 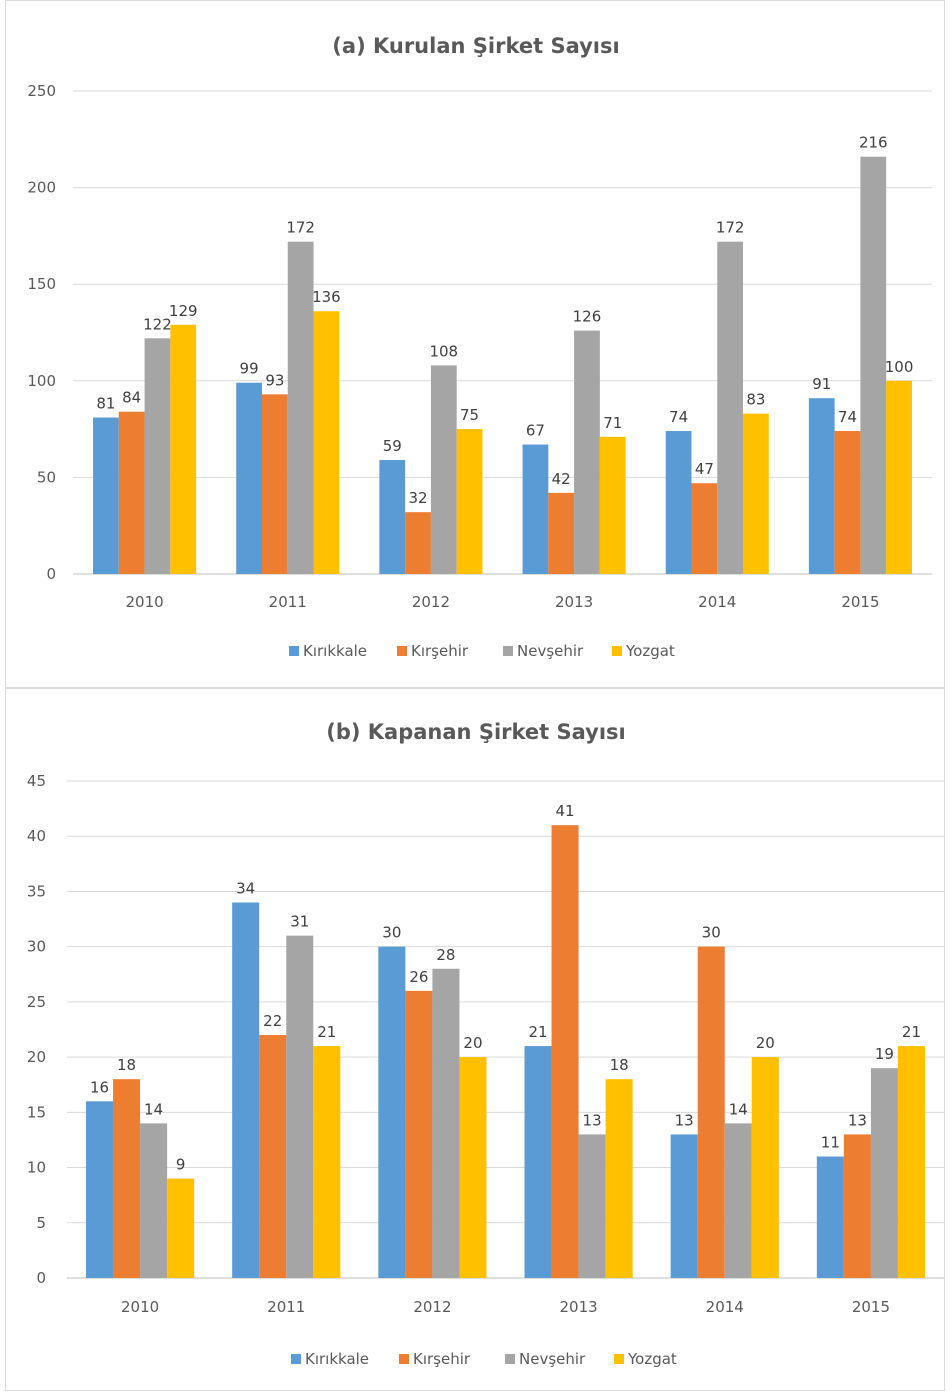 I want to click on legend-label: Nevşehir, so click(x=550, y=651).